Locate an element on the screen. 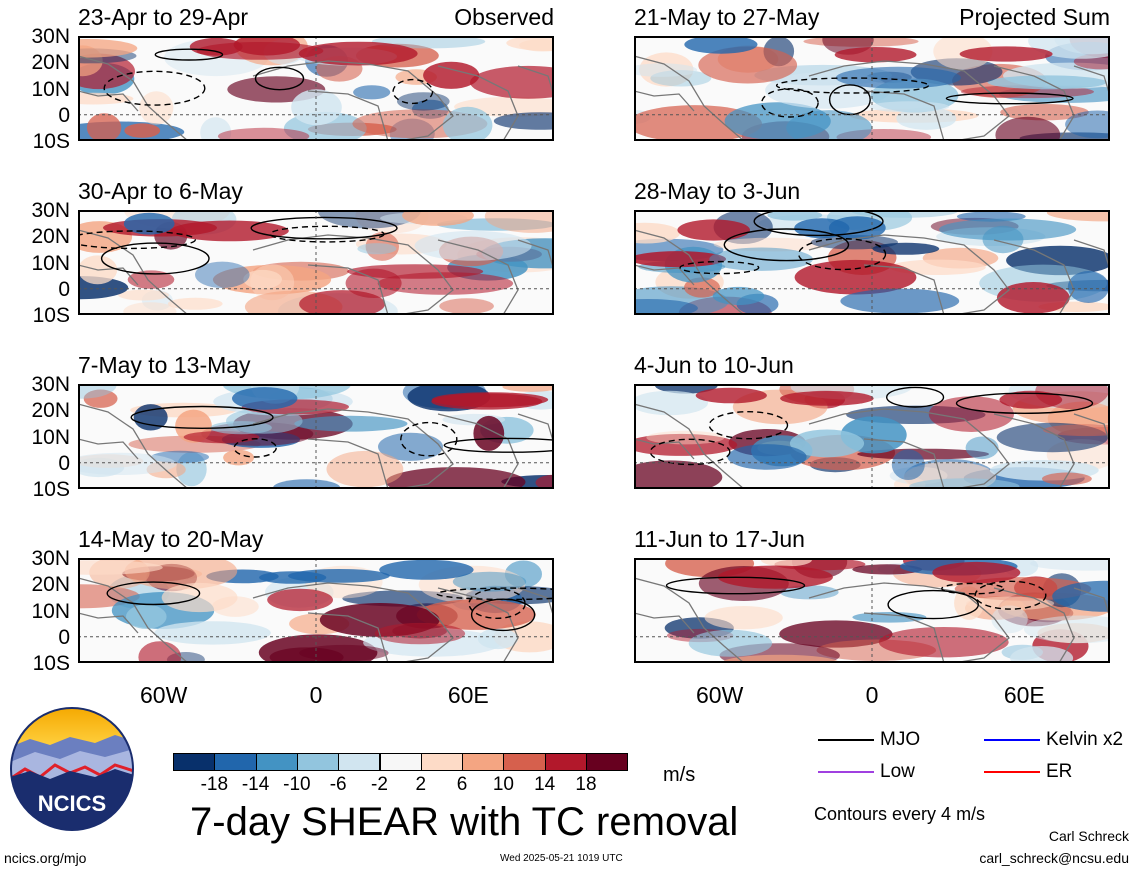  panel-label: Observed is located at coordinates (504, 17).